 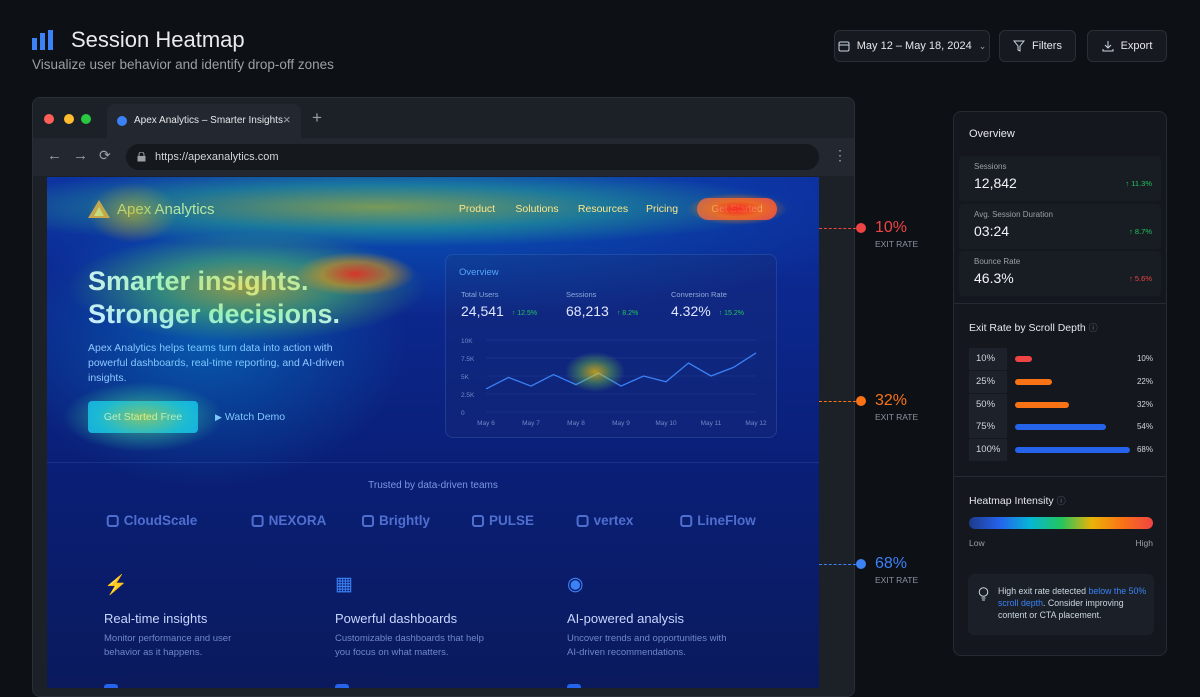 I want to click on close-dot, so click(x=49, y=119).